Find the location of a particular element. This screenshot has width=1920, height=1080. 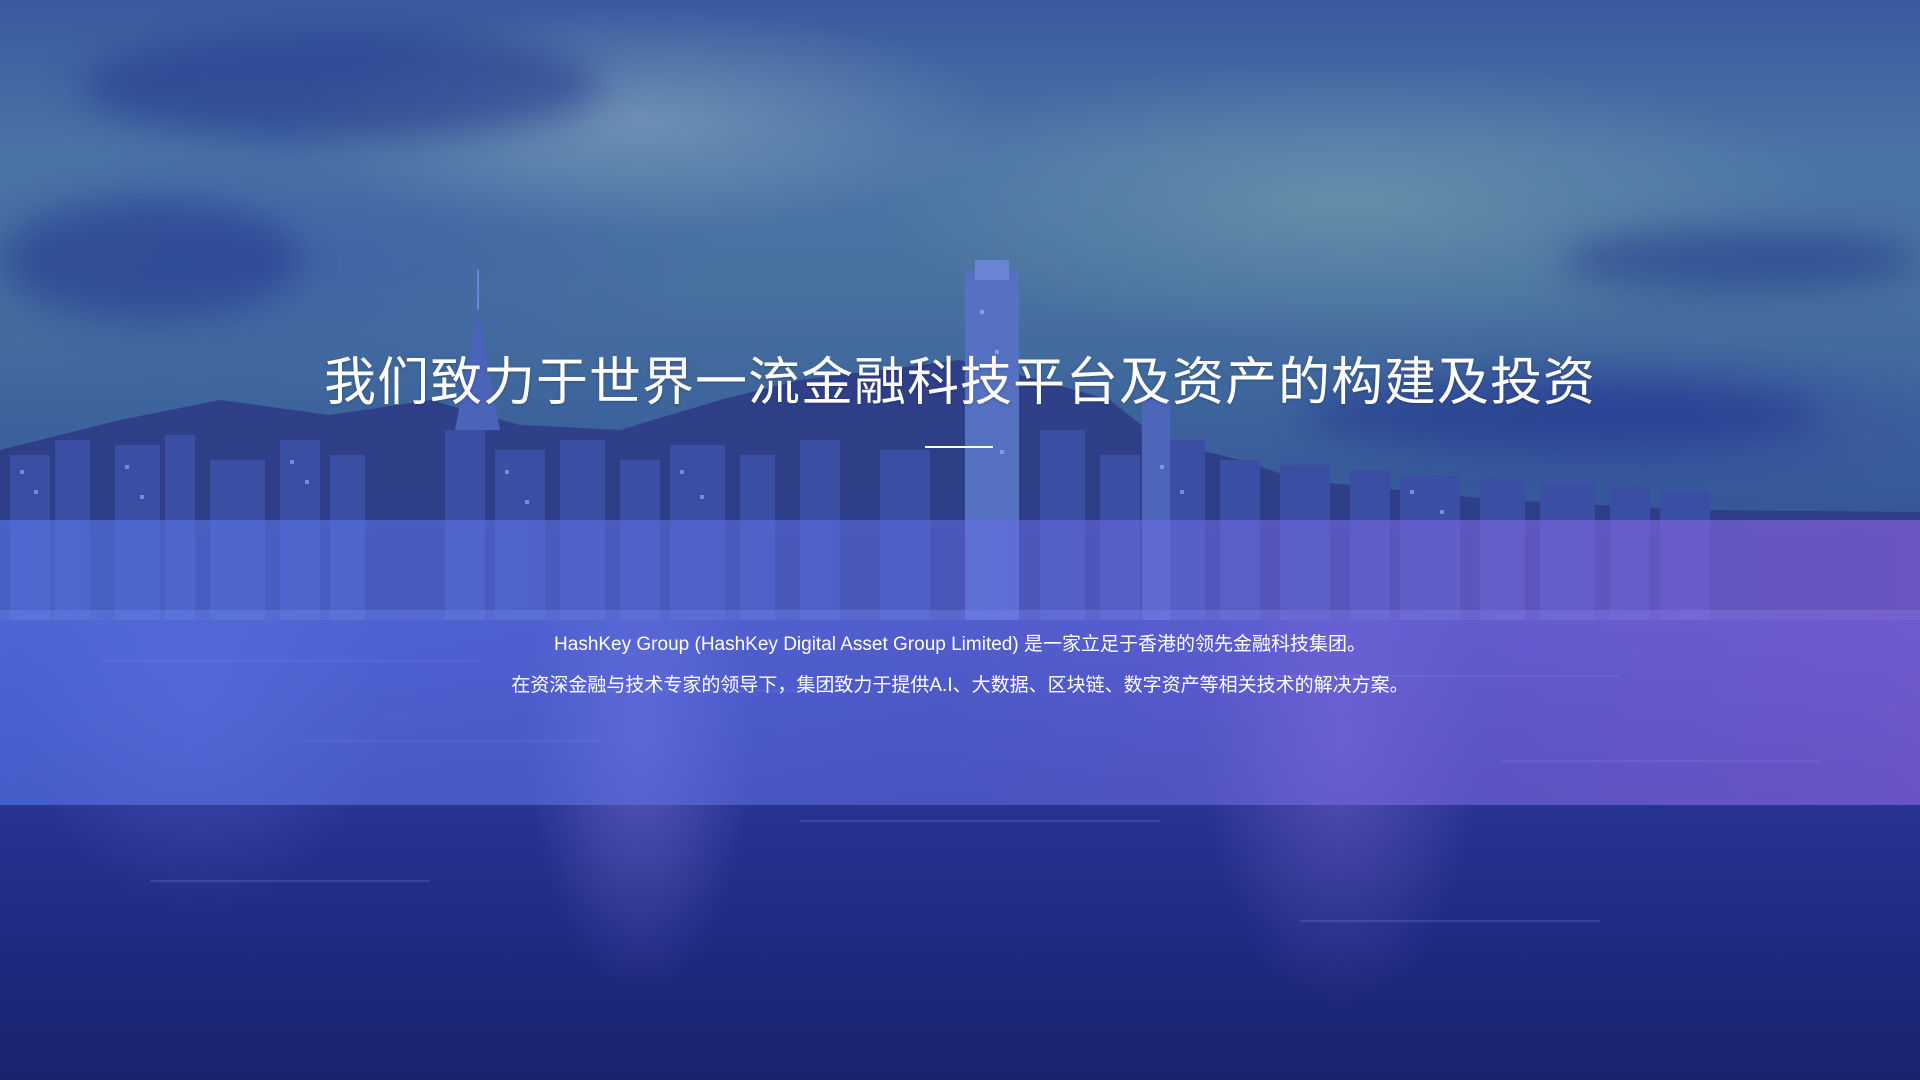

title-divider is located at coordinates (959, 447).